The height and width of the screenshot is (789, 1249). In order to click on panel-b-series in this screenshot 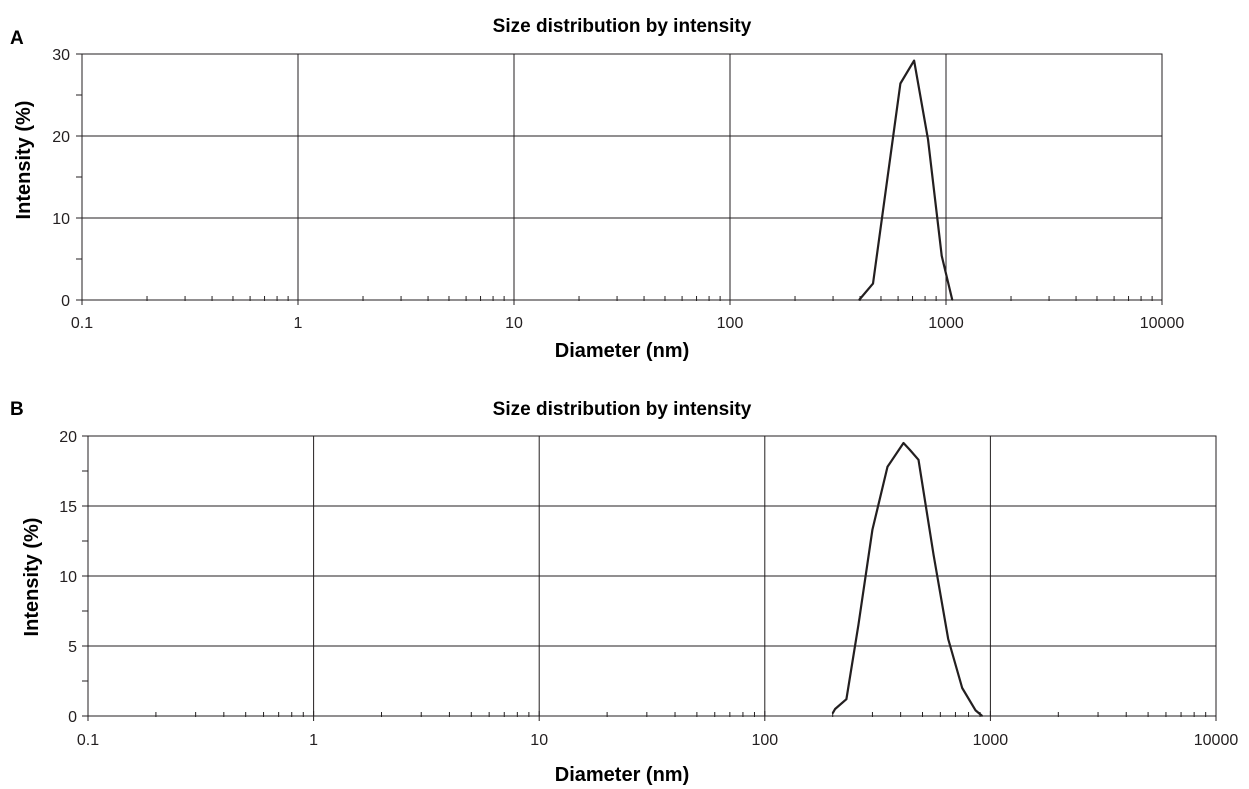, I will do `click(907, 579)`.